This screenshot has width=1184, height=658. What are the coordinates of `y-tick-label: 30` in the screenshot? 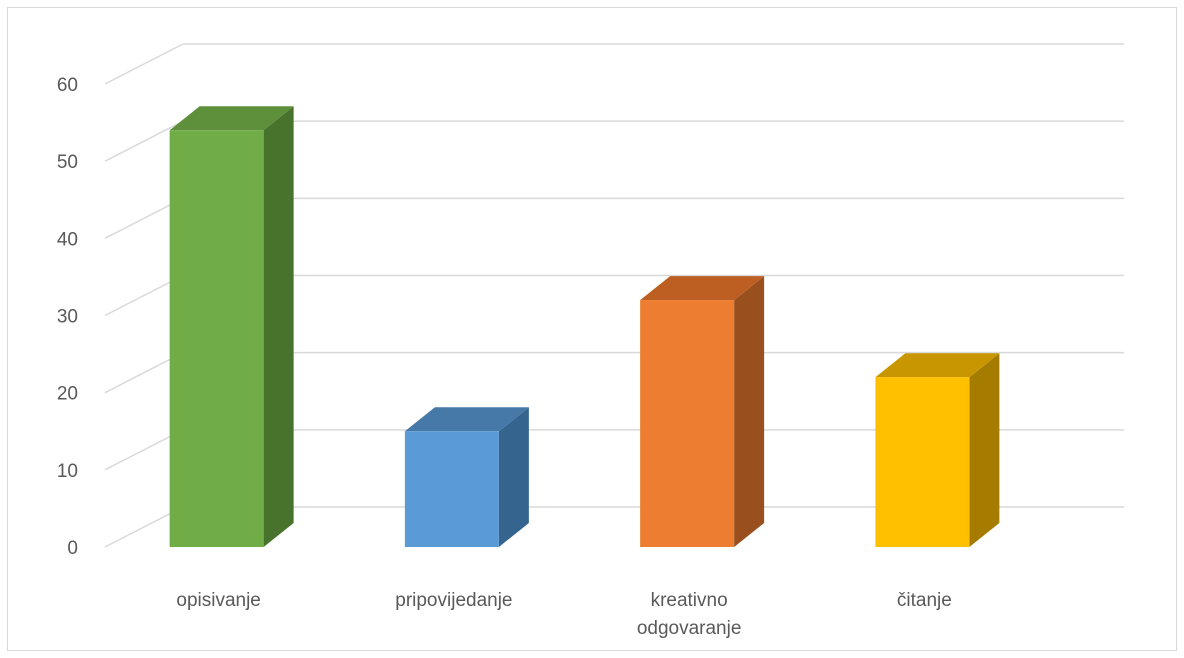 It's located at (67, 317).